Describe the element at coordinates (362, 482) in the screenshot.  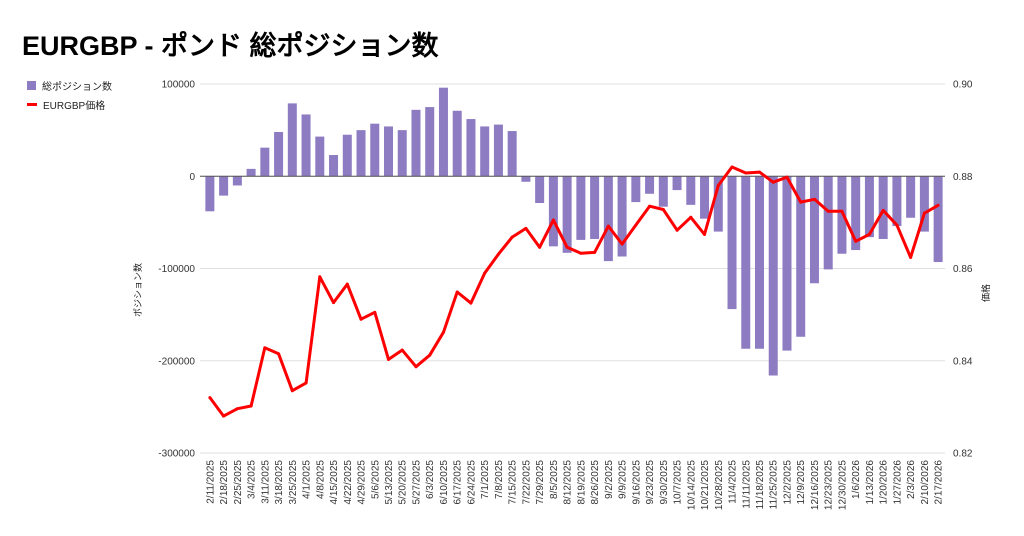
I see `x-tick: 4/29/2025` at that location.